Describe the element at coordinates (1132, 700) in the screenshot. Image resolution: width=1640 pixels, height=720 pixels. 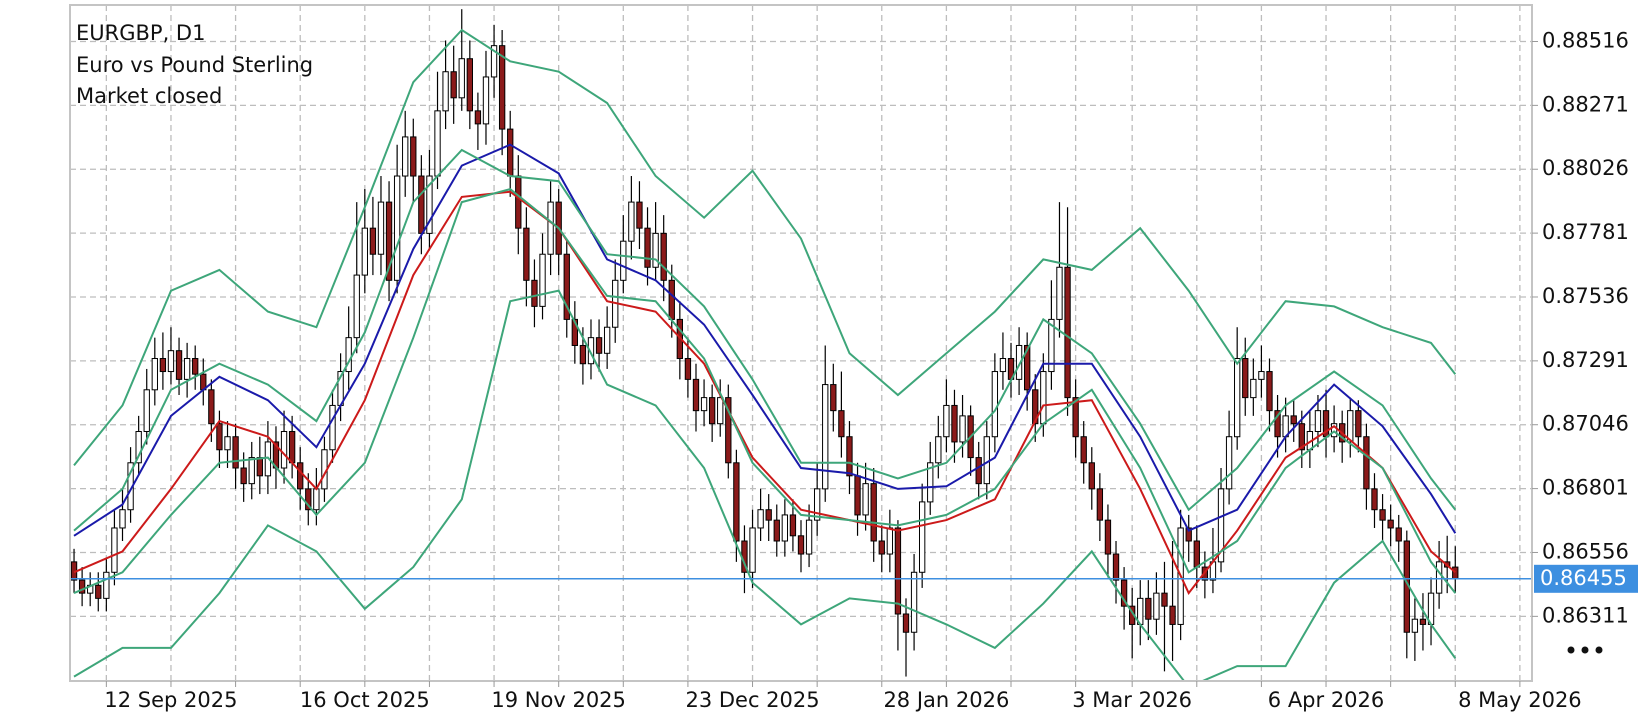
I see `x-tick-label: 3 Mar 2026` at that location.